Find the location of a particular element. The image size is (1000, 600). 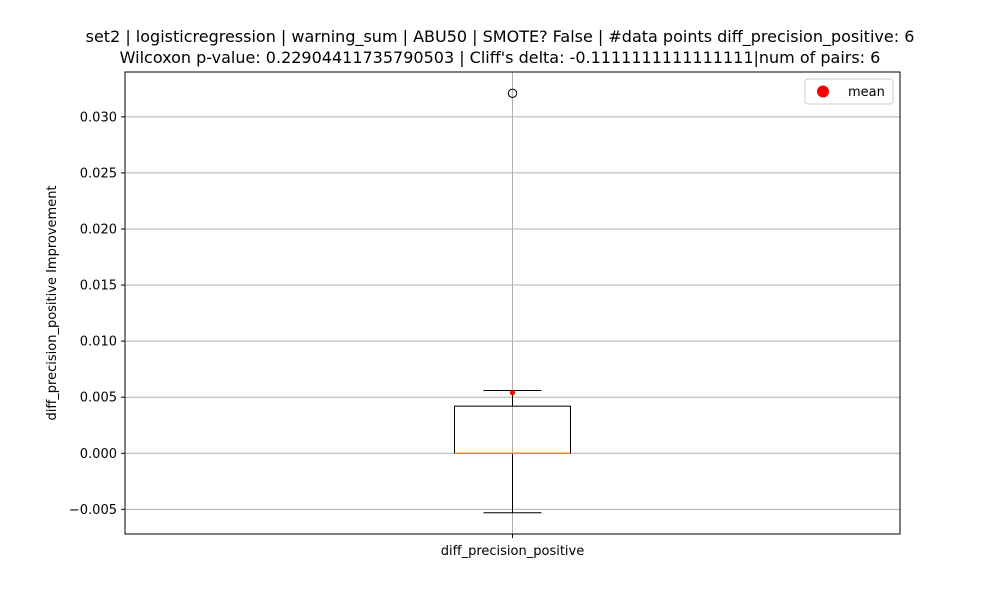

x-axis-ticks: diff_precision_positive is located at coordinates (512, 546).